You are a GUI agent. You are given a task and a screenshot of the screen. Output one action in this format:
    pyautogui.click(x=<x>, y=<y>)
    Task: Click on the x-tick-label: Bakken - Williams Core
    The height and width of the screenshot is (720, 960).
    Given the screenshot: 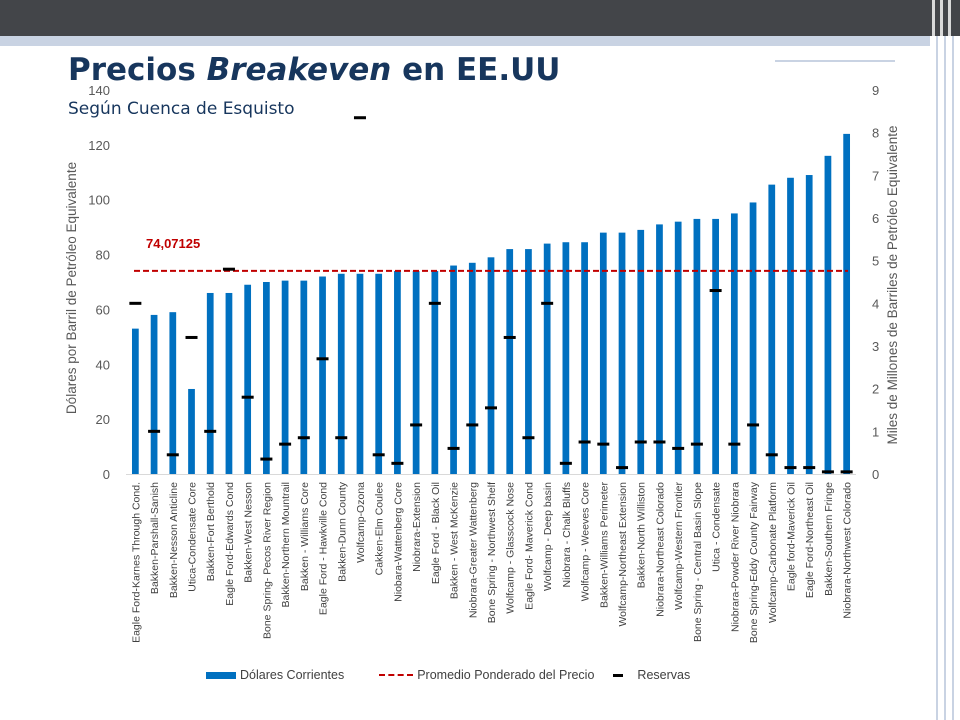 What is the action you would take?
    pyautogui.click(x=305, y=536)
    